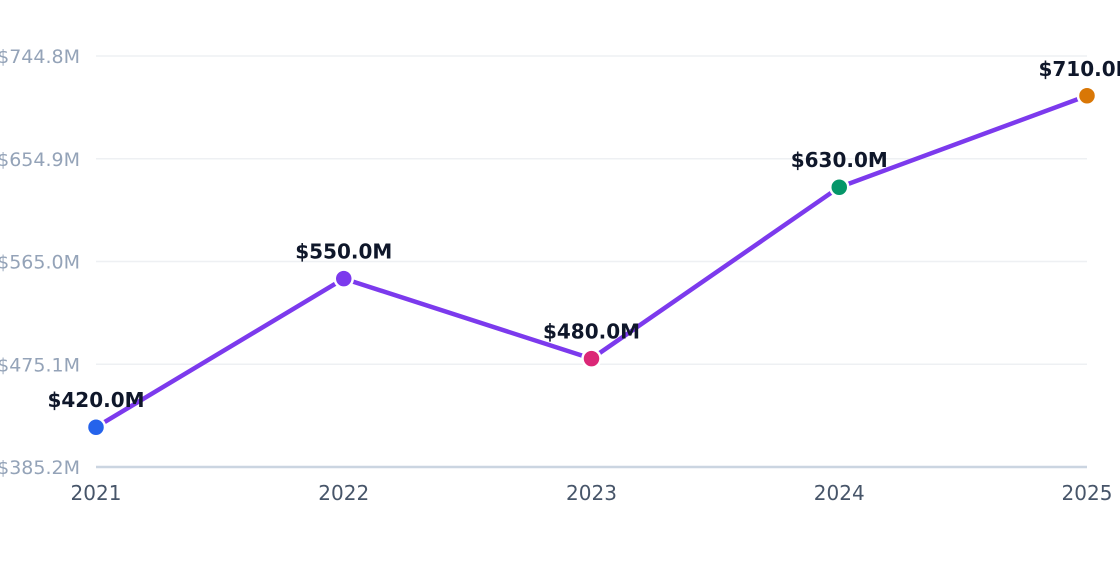  What do you see at coordinates (95, 400) in the screenshot?
I see `data-label: $420.0M` at bounding box center [95, 400].